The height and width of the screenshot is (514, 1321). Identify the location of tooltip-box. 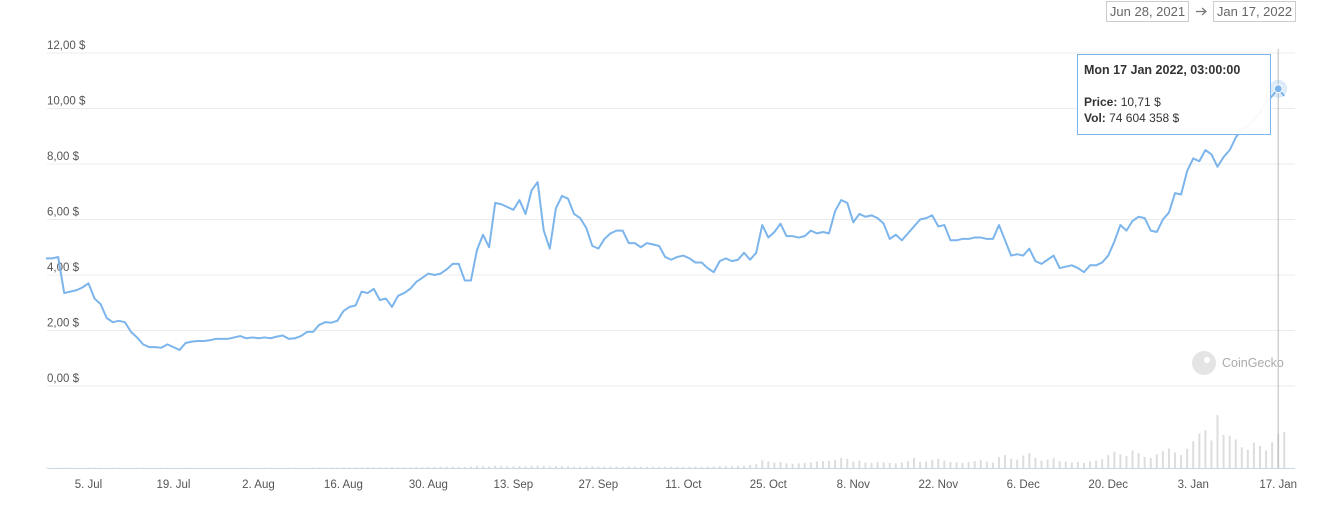
(1174, 94).